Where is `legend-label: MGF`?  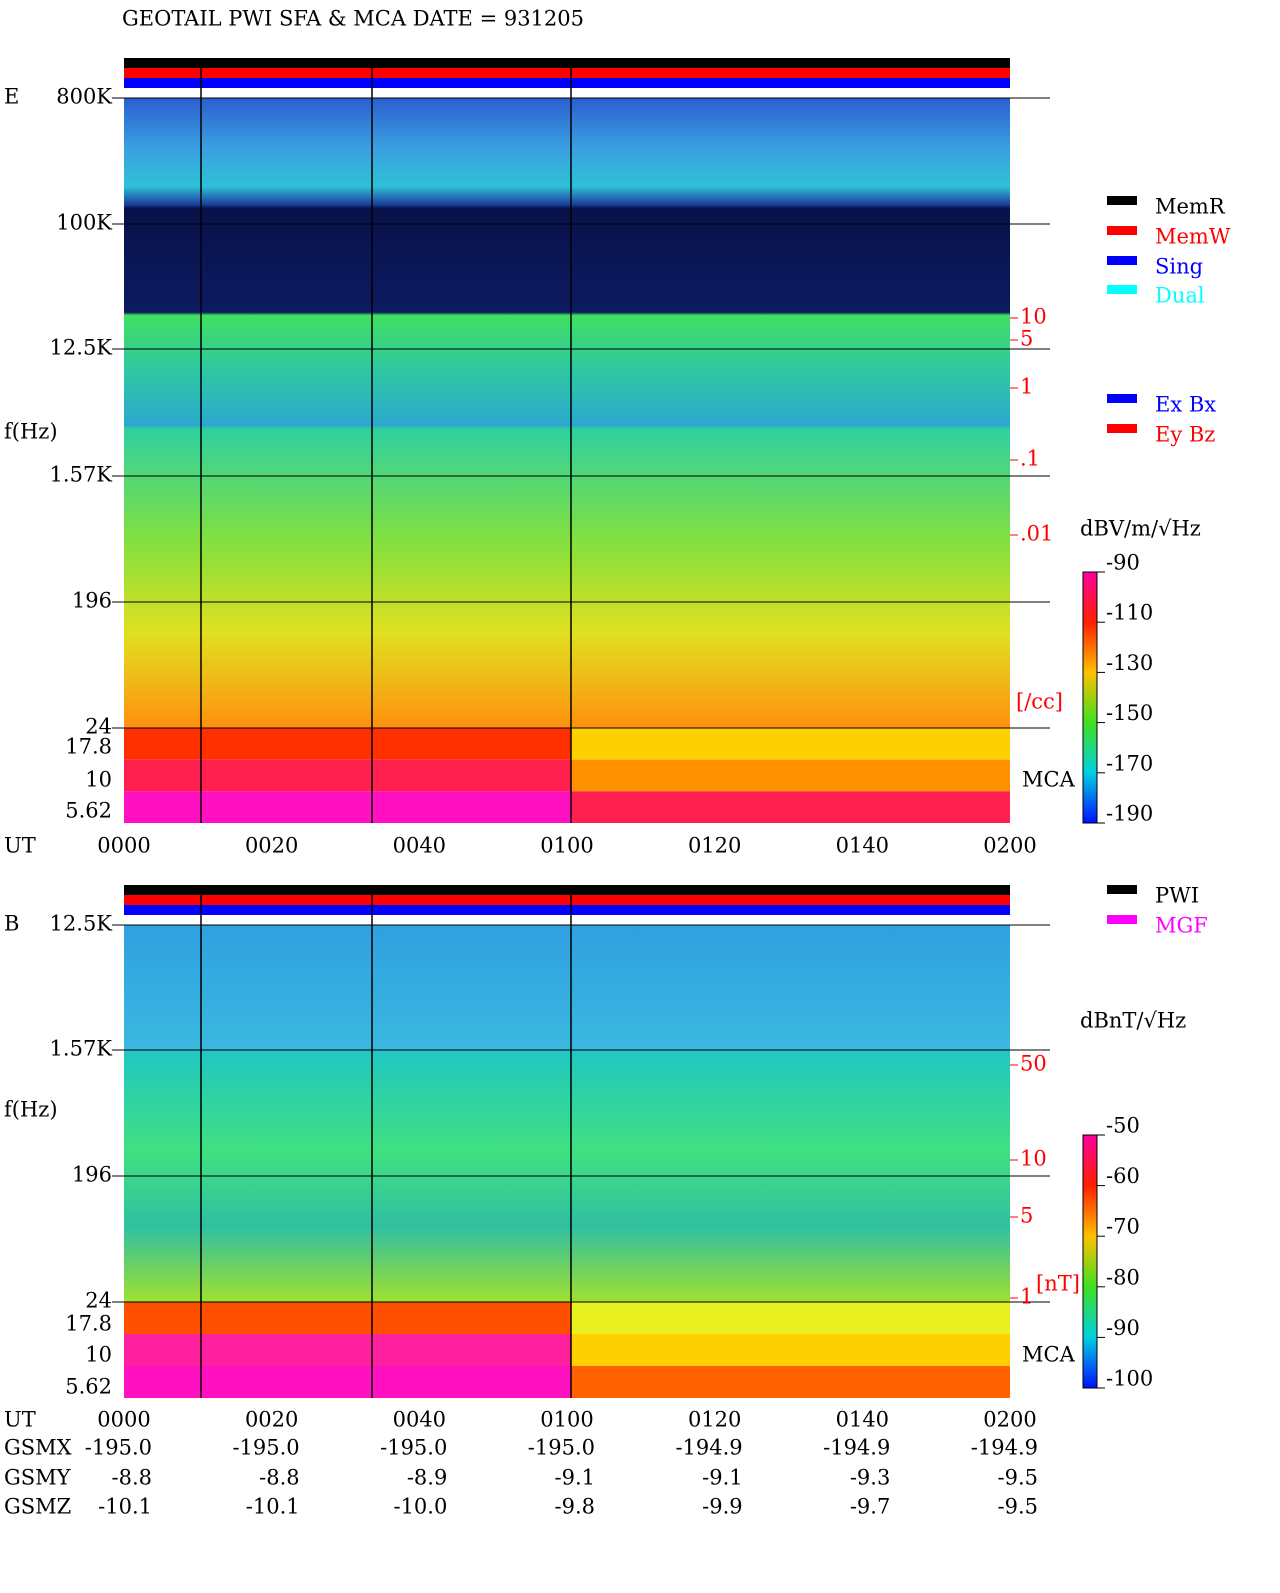
legend-label: MGF is located at coordinates (1181, 926).